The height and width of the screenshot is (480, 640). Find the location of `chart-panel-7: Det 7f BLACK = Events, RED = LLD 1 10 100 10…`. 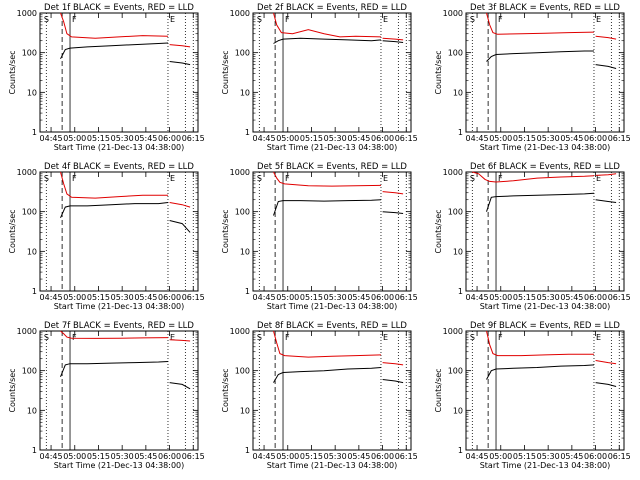

chart-panel-7: Det 7f BLACK = Events, RED = LLD 1 10 100 10… is located at coordinates (106, 395).